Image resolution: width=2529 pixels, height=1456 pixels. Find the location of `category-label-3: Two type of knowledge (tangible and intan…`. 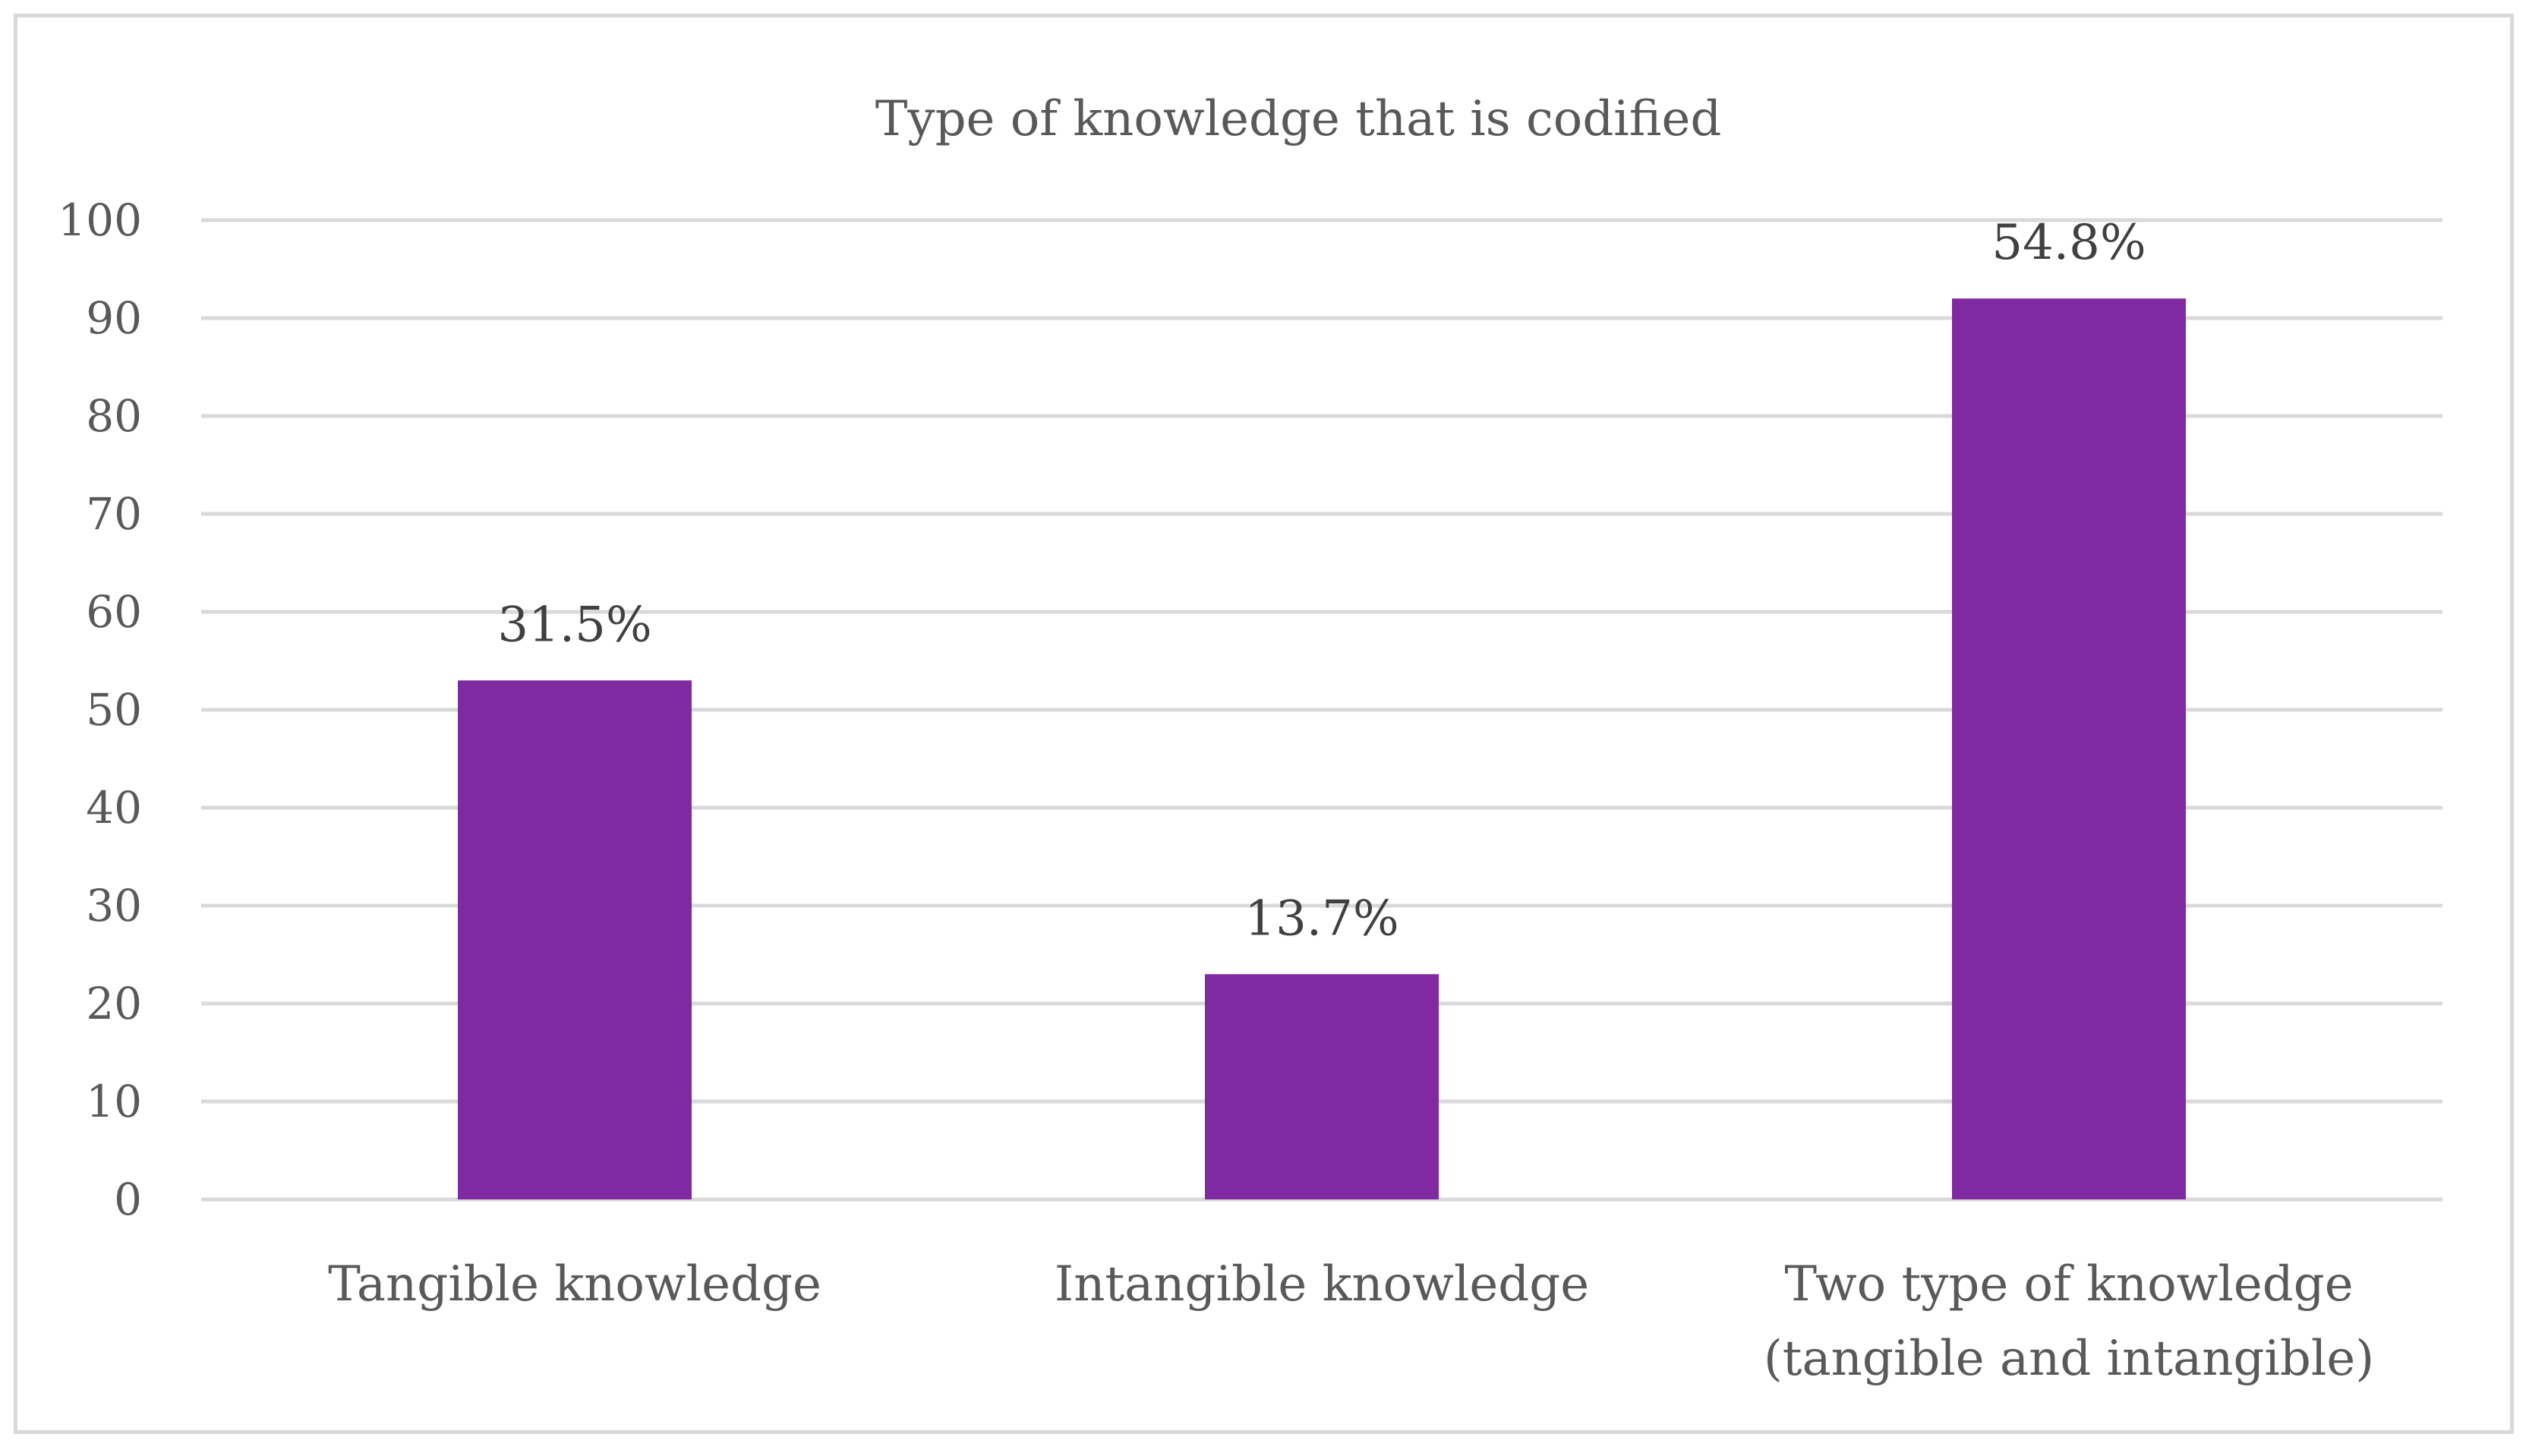

category-label-3: Two type of knowledge (tangible and intan… is located at coordinates (2069, 1321).